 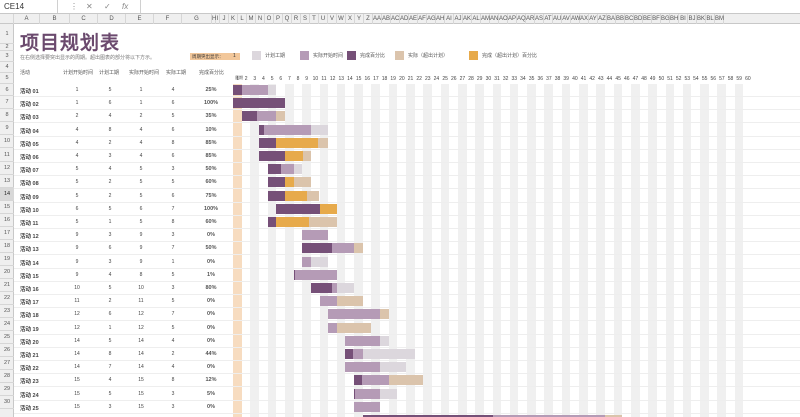 I want to click on column-header-bi: BI, so click(x=683, y=19).